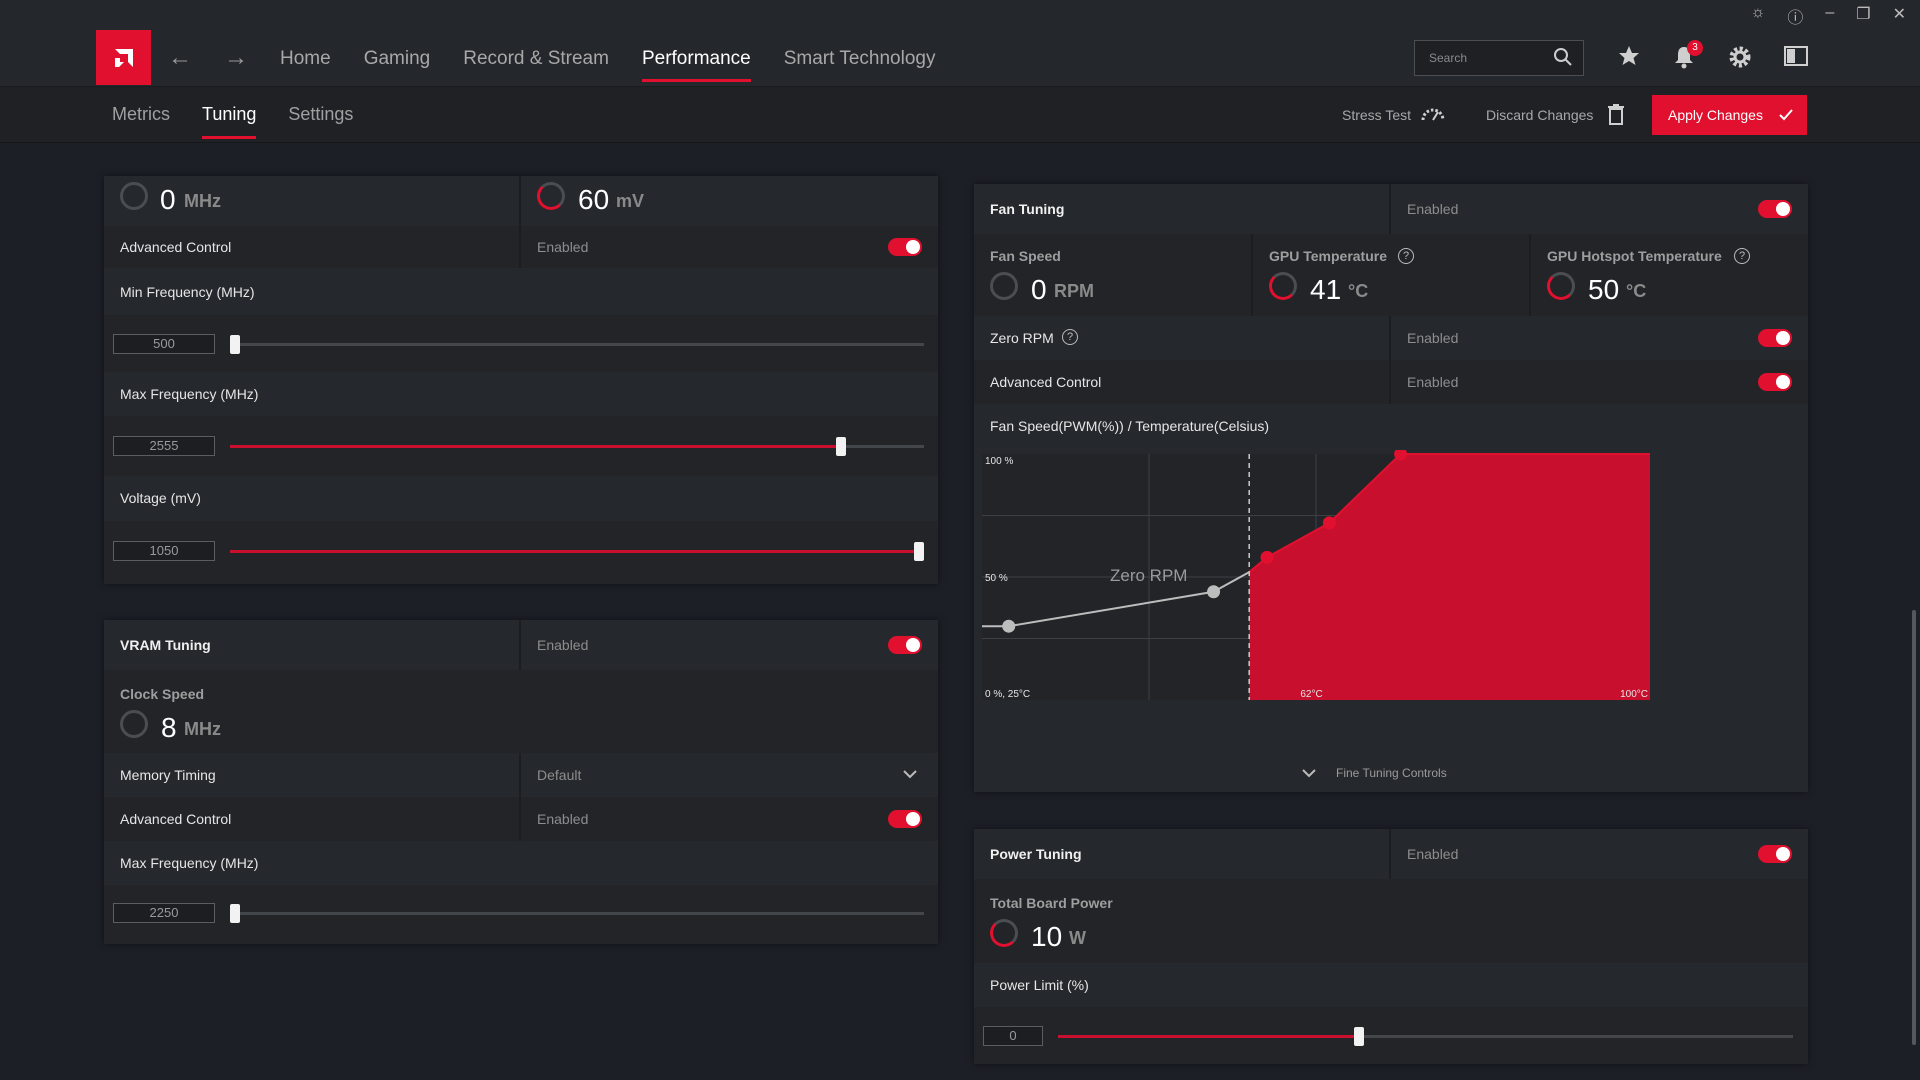 The width and height of the screenshot is (1920, 1080). Describe the element at coordinates (1130, 426) in the screenshot. I see `fan-curve-title: Fan Speed(PWM(%)) / Temperature(Celsius)` at that location.